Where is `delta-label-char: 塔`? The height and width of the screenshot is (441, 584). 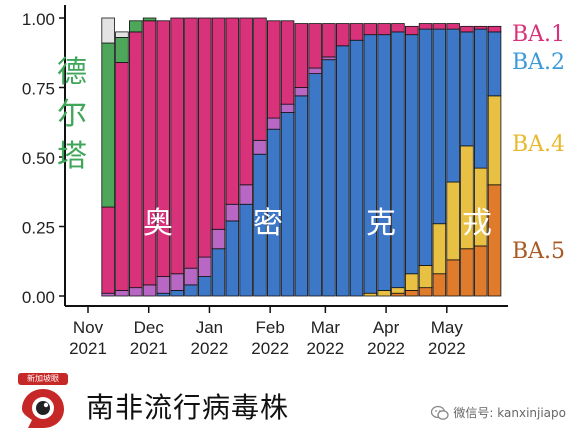 delta-label-char: 塔 is located at coordinates (72, 156).